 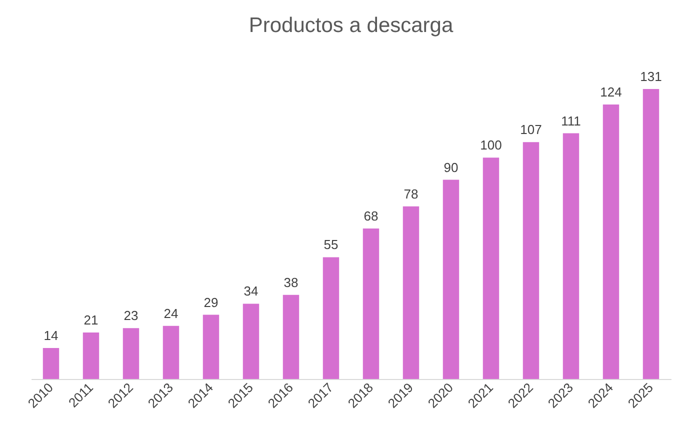 I want to click on data-label: 90, so click(x=451, y=167).